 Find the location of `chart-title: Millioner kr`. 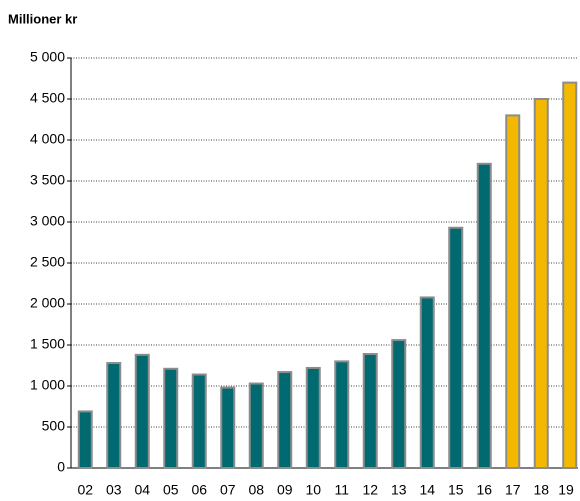

chart-title: Millioner kr is located at coordinates (42, 18).